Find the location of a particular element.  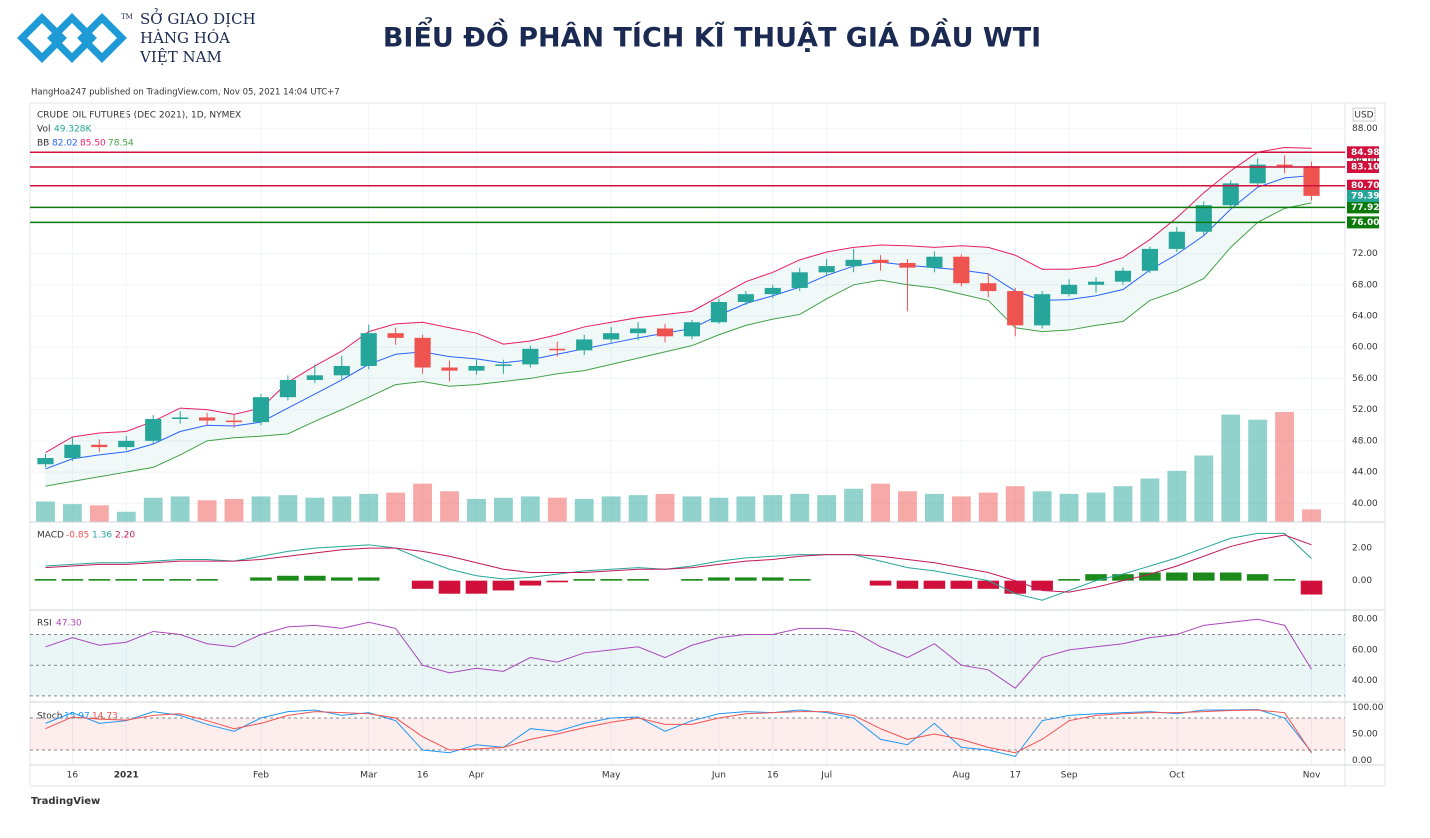

macd-line is located at coordinates (678, 566).